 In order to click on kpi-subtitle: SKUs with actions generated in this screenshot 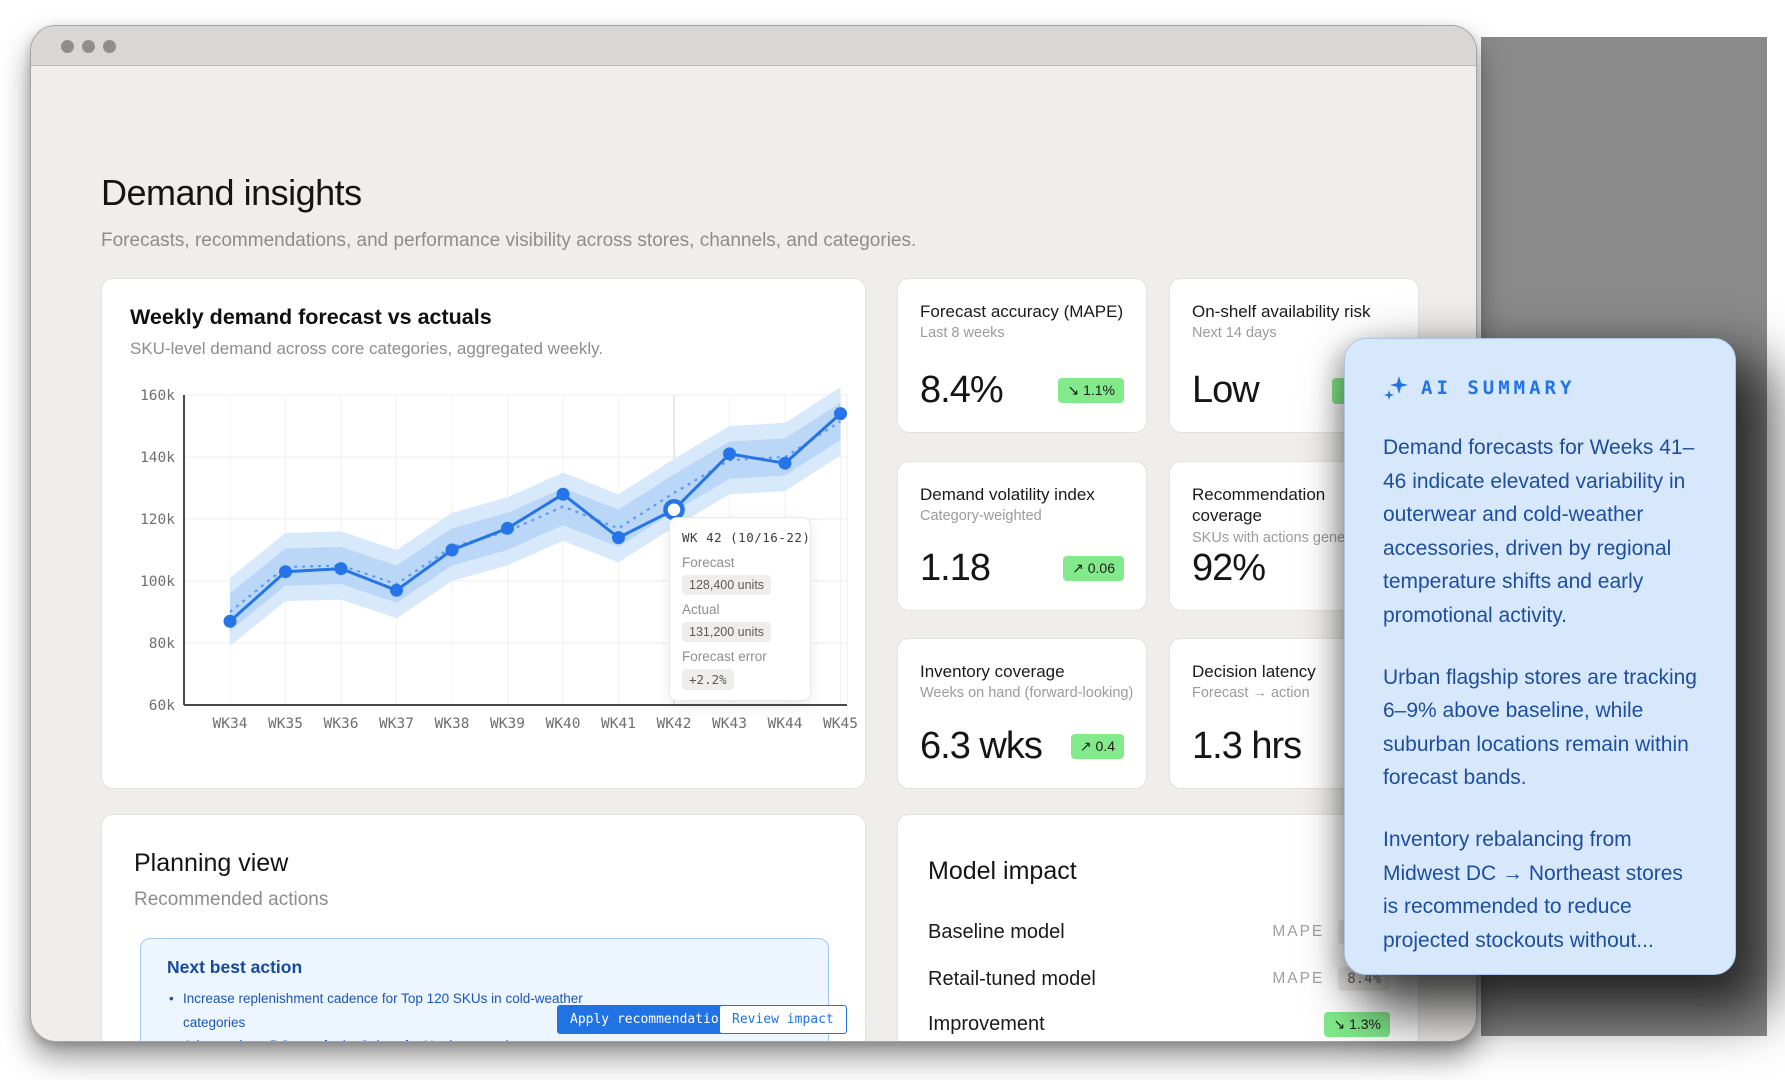, I will do `click(1285, 537)`.